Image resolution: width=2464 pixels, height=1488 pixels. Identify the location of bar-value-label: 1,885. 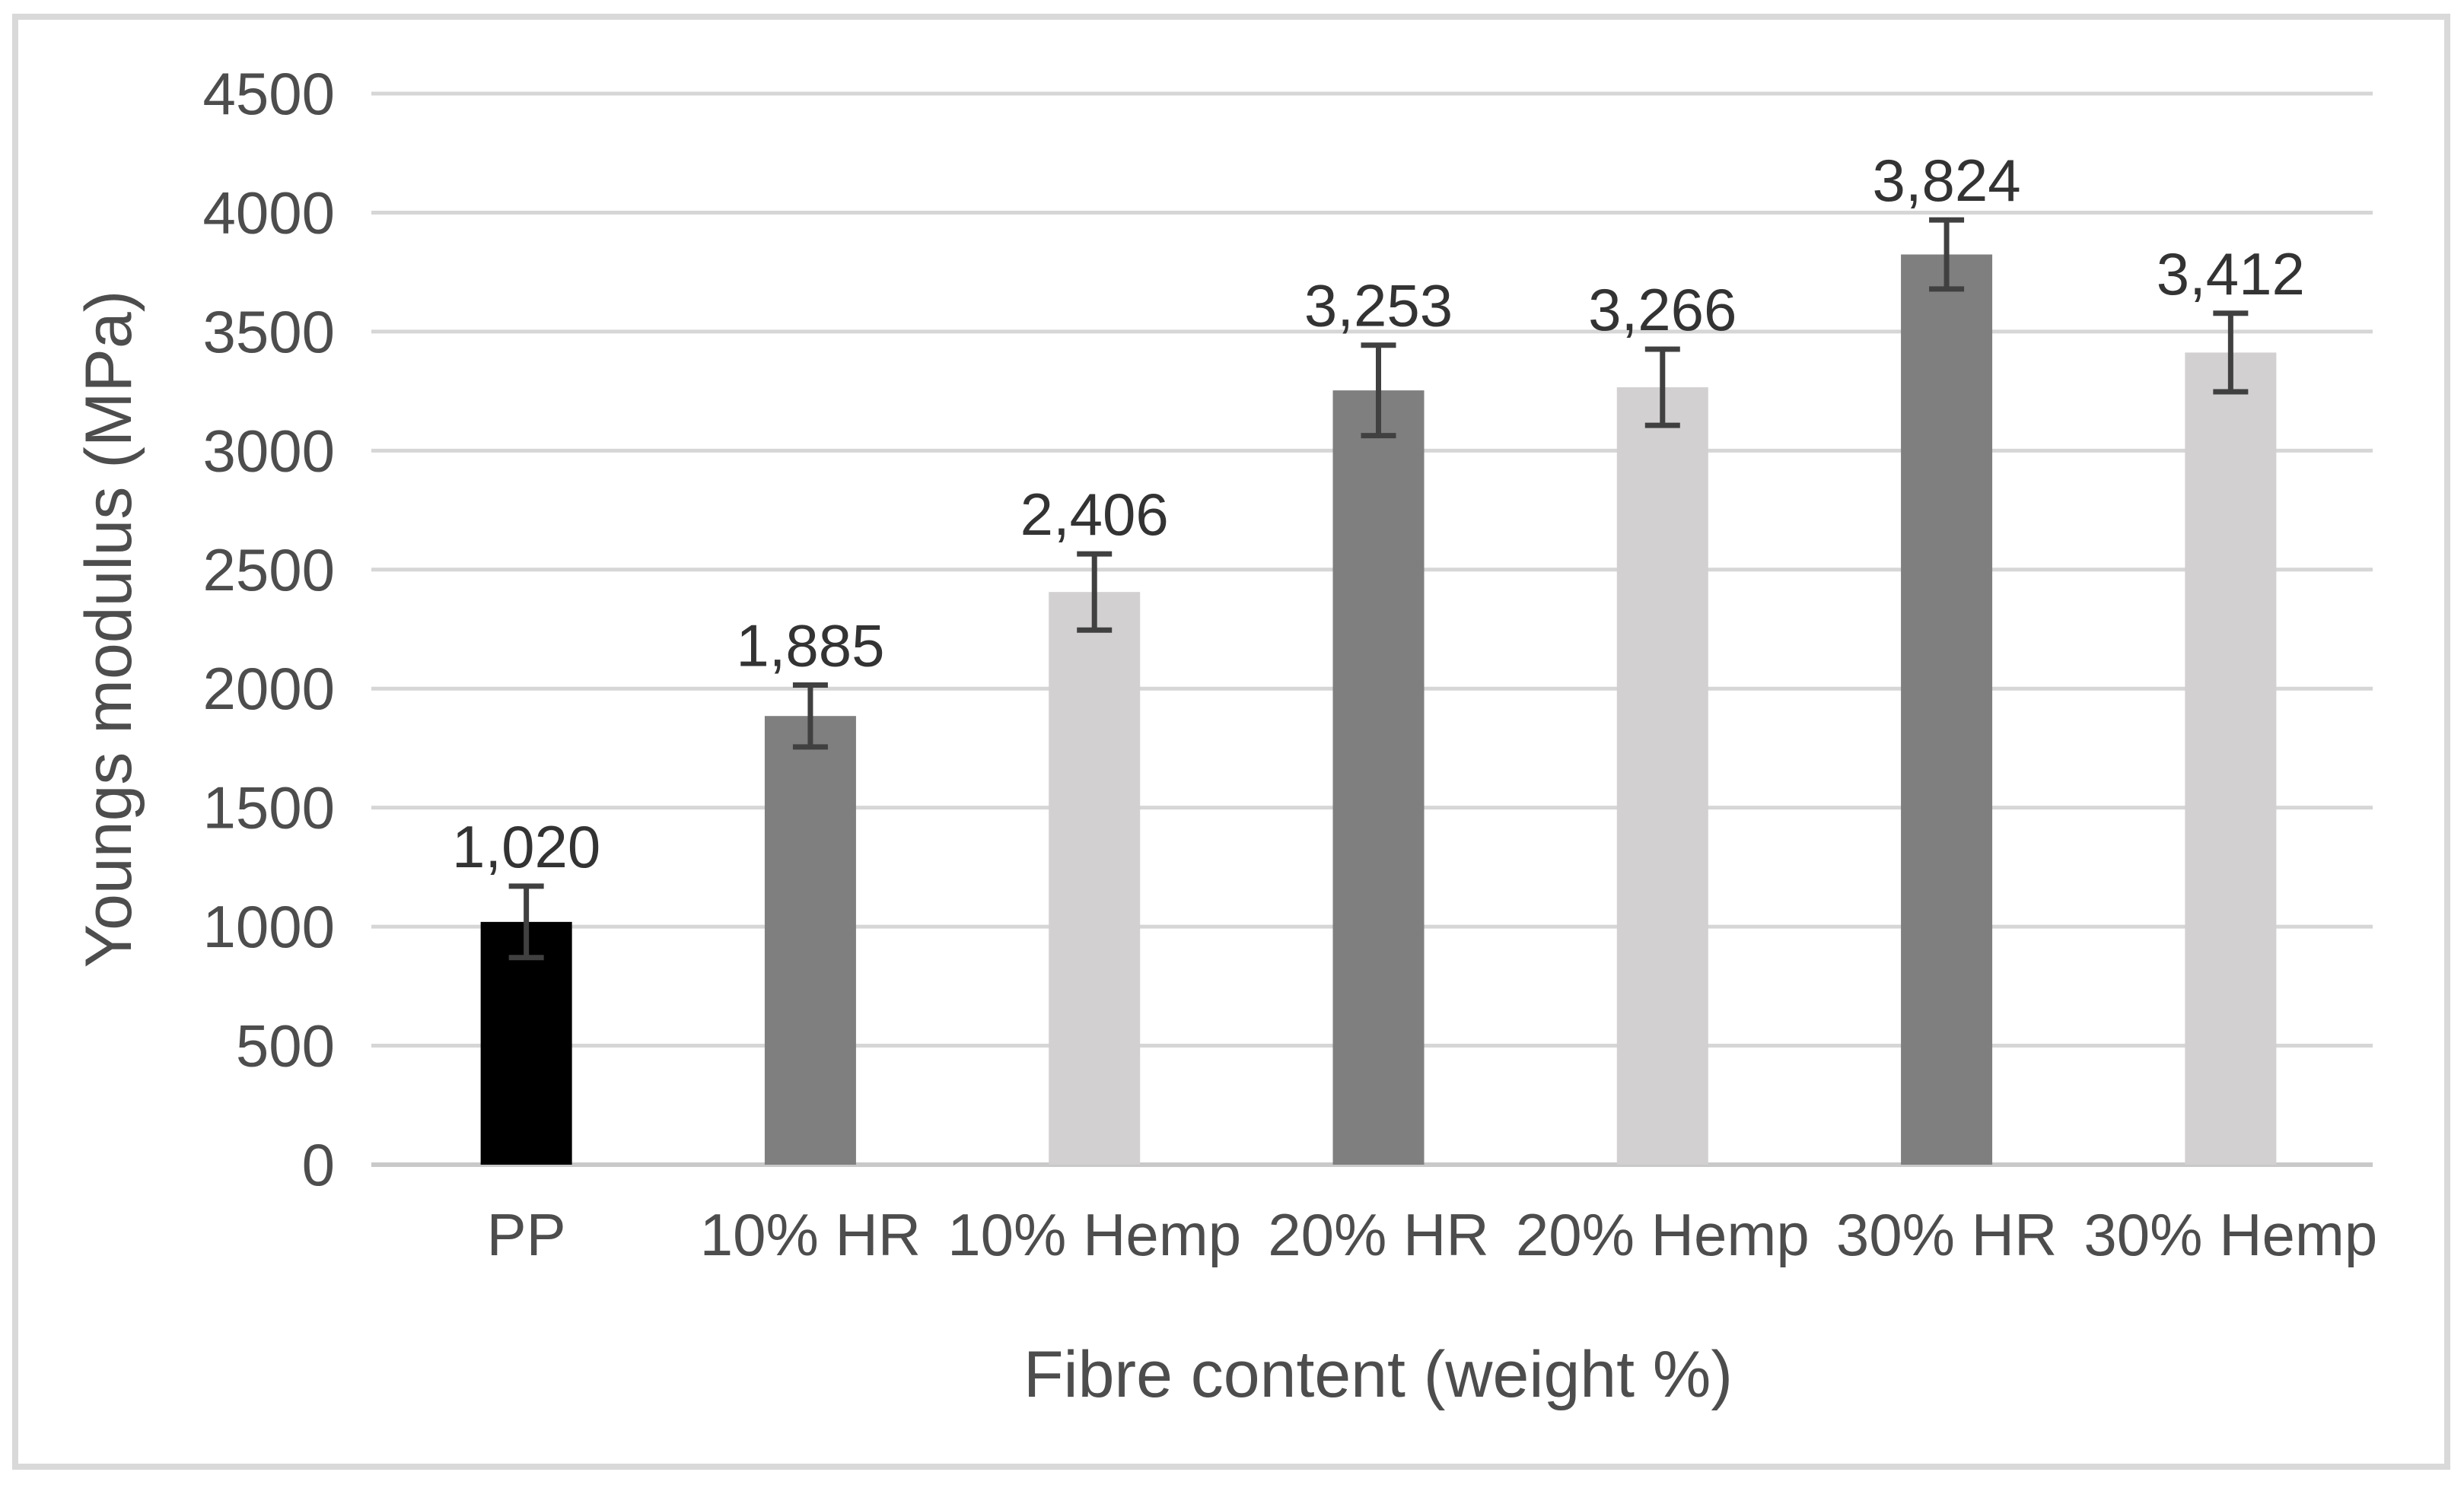
(810, 645).